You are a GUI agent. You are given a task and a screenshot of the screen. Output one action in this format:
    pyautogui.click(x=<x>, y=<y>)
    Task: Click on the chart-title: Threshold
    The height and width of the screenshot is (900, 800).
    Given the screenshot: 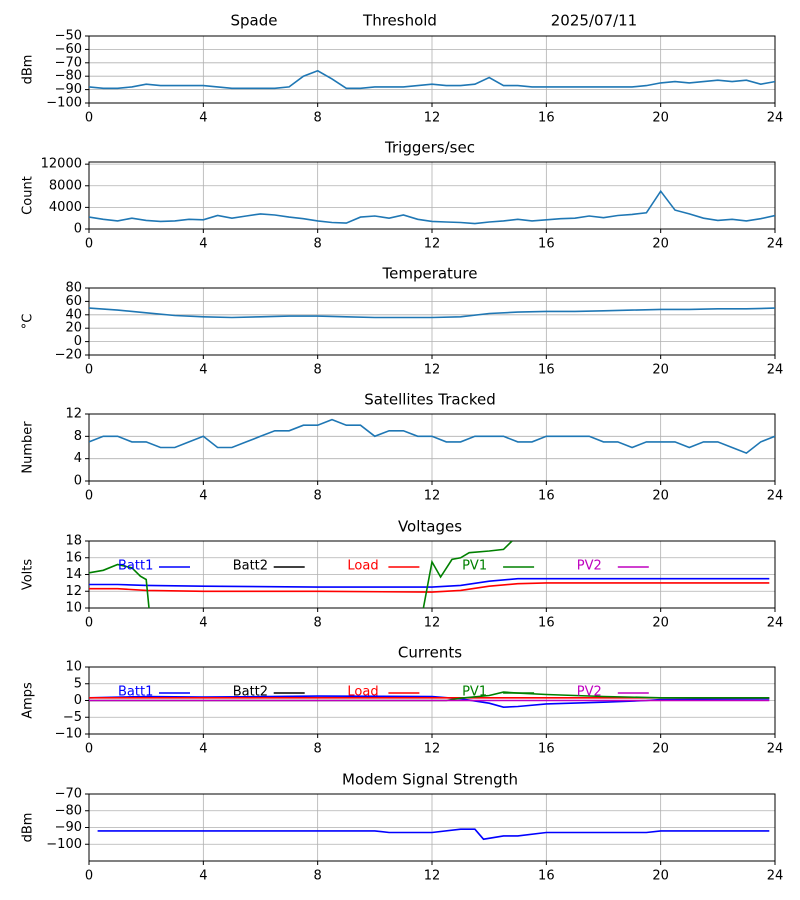 What is the action you would take?
    pyautogui.click(x=399, y=21)
    